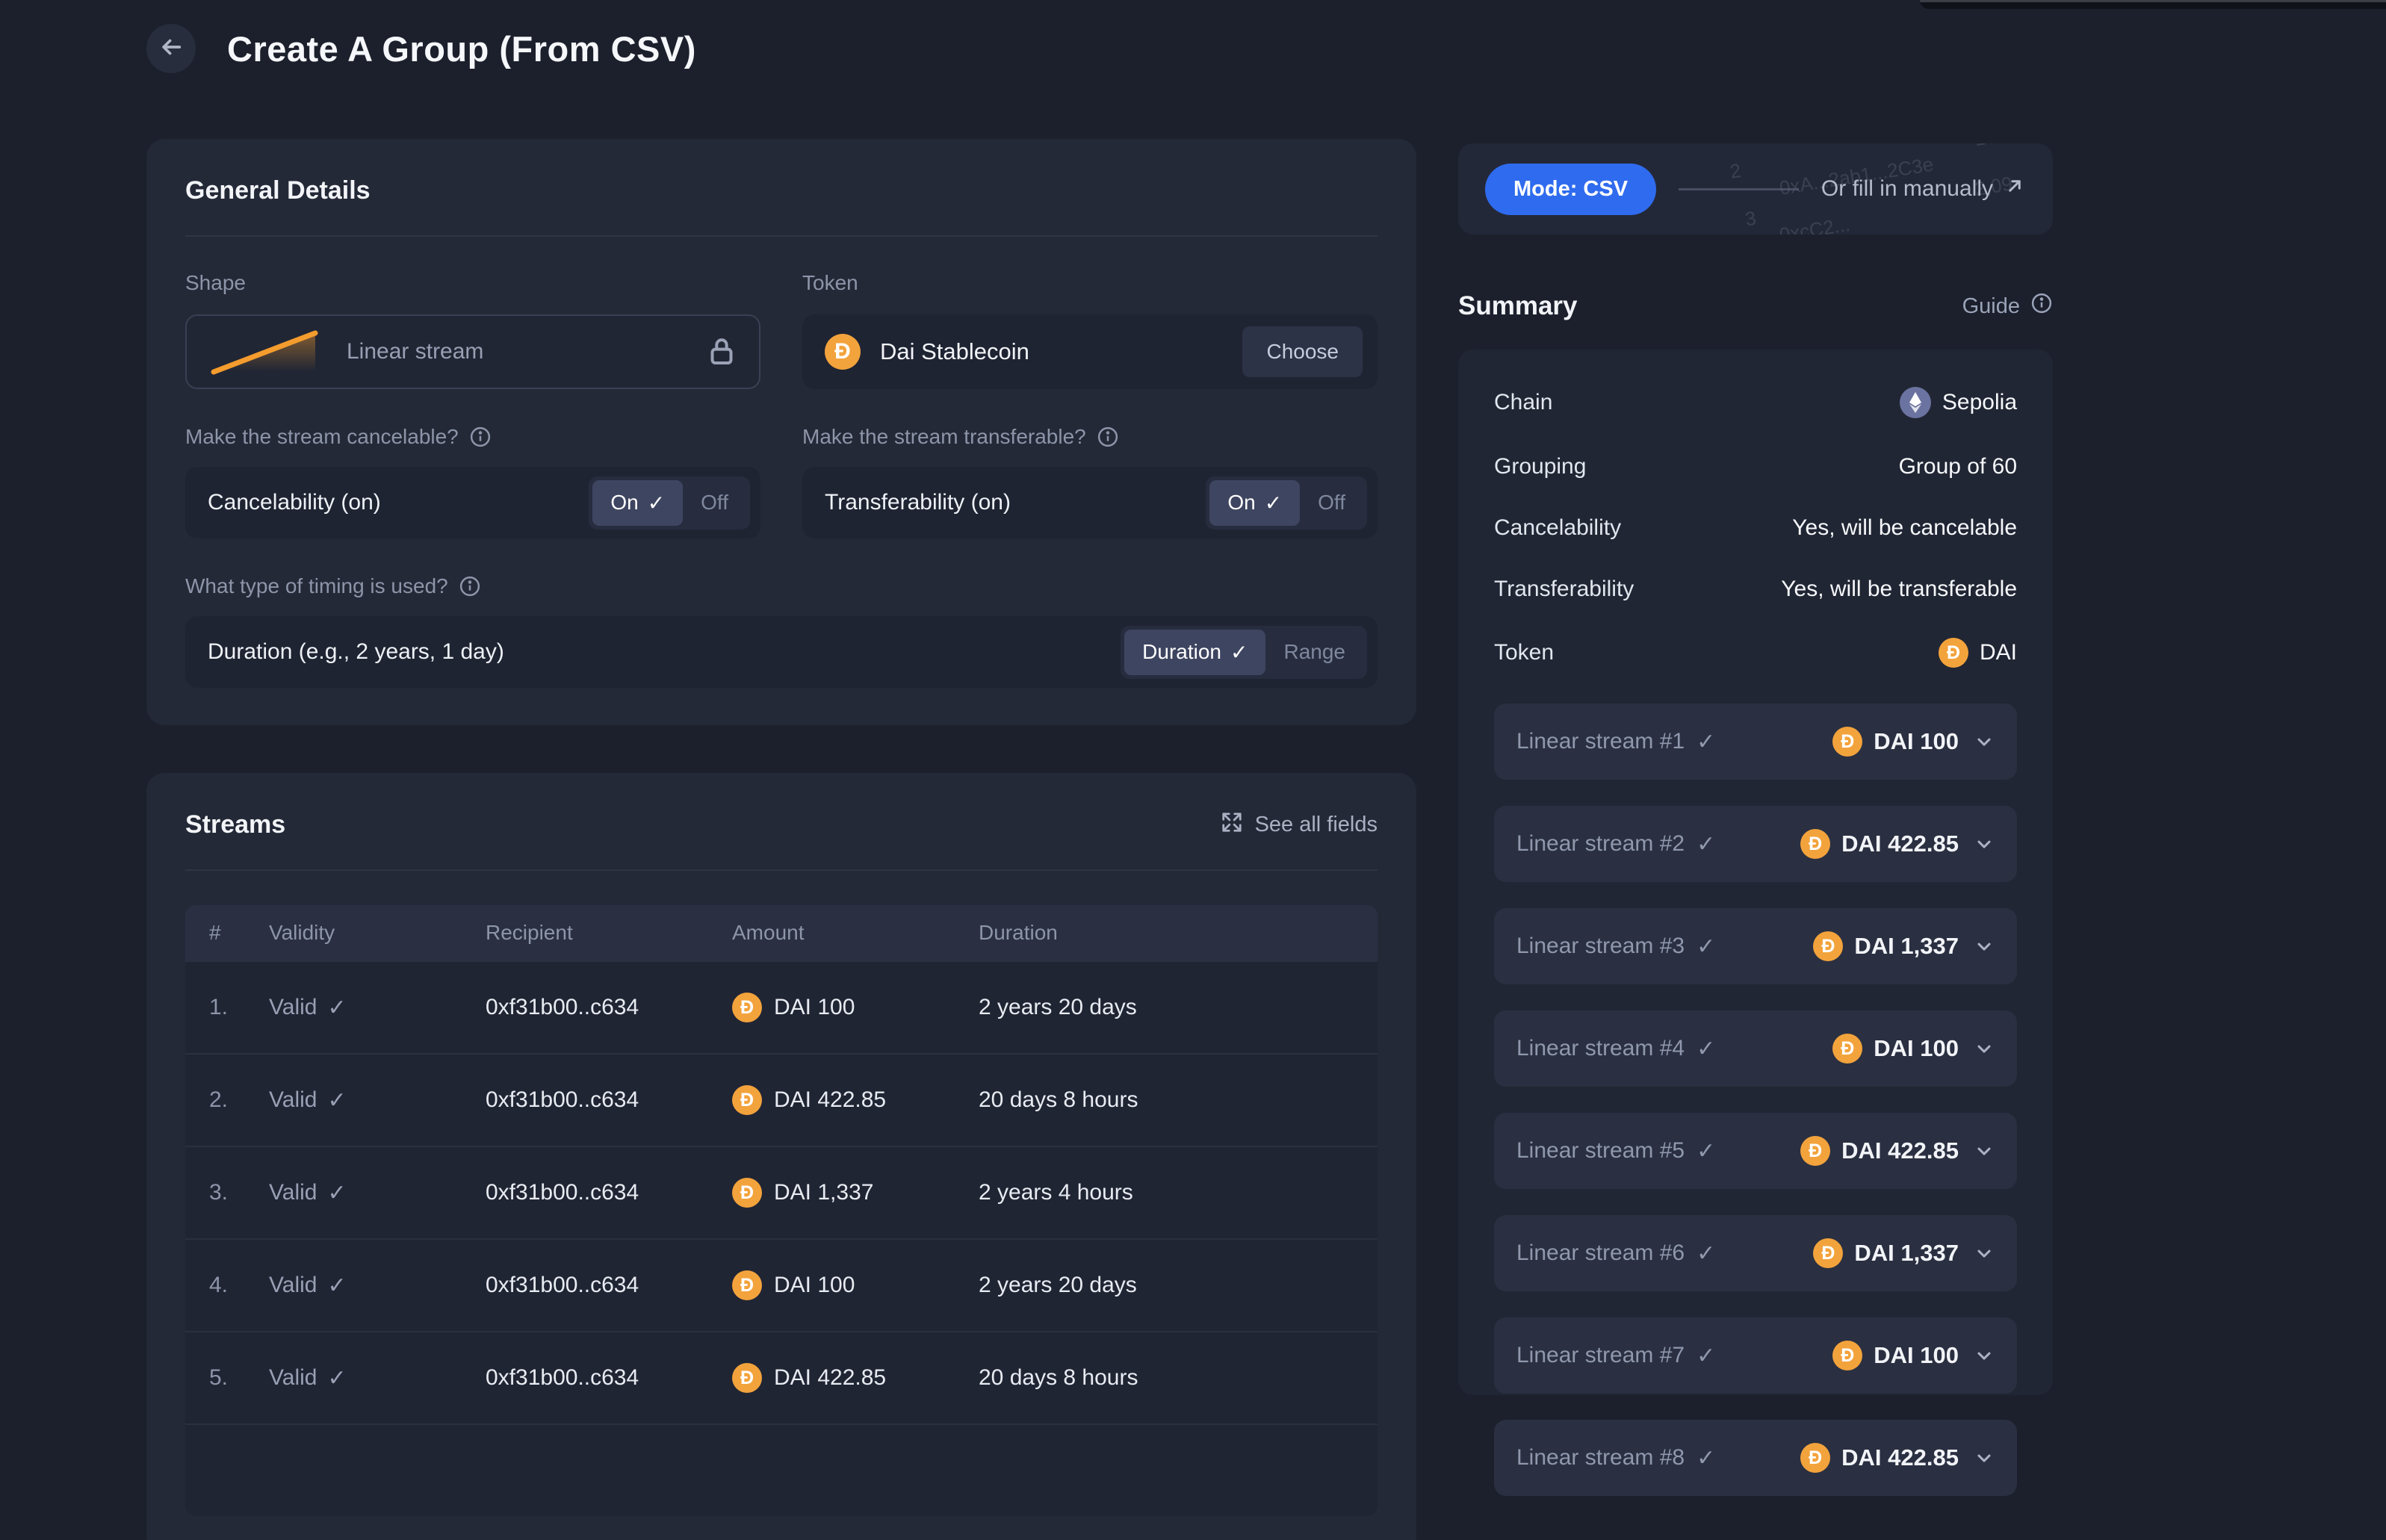  What do you see at coordinates (781, 1469) in the screenshot?
I see `table-row-partial` at bounding box center [781, 1469].